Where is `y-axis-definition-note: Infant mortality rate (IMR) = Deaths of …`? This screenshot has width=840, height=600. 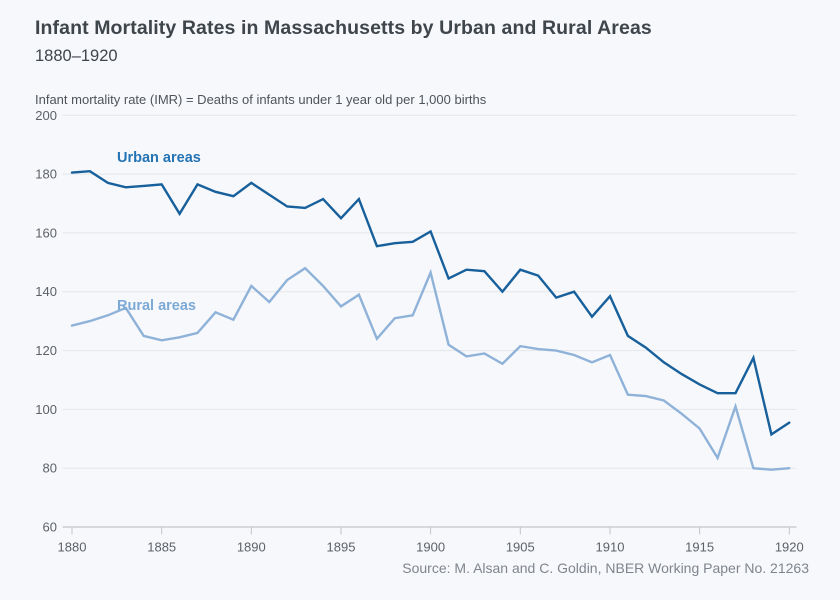 y-axis-definition-note: Infant mortality rate (IMR) = Deaths of … is located at coordinates (261, 99).